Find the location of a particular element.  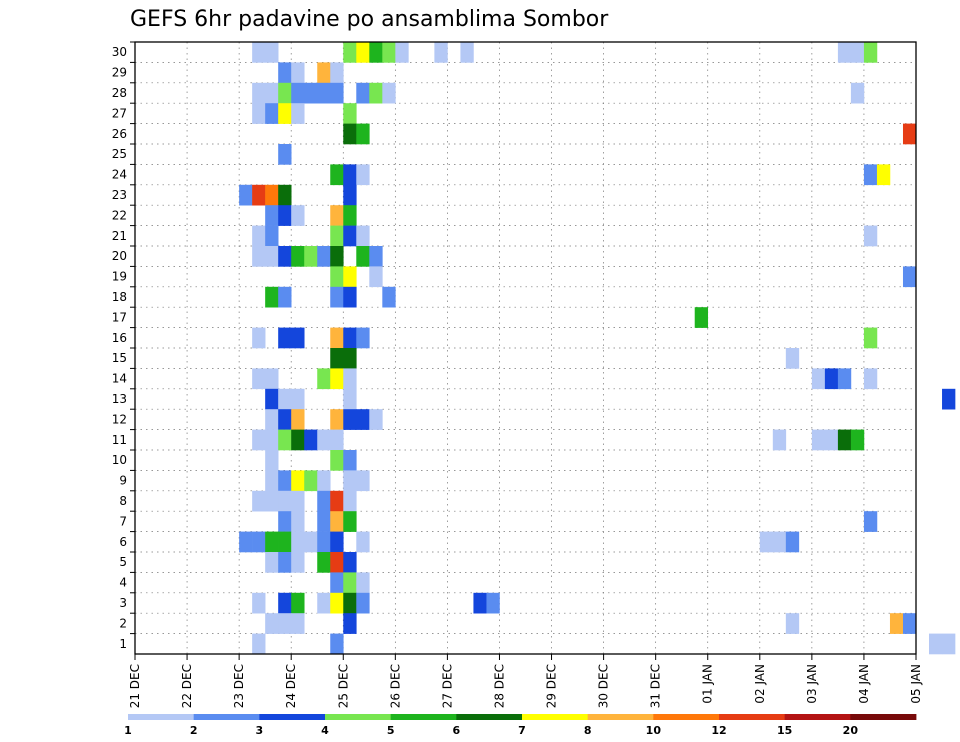

y-tick-label: 28 is located at coordinates (119, 93).